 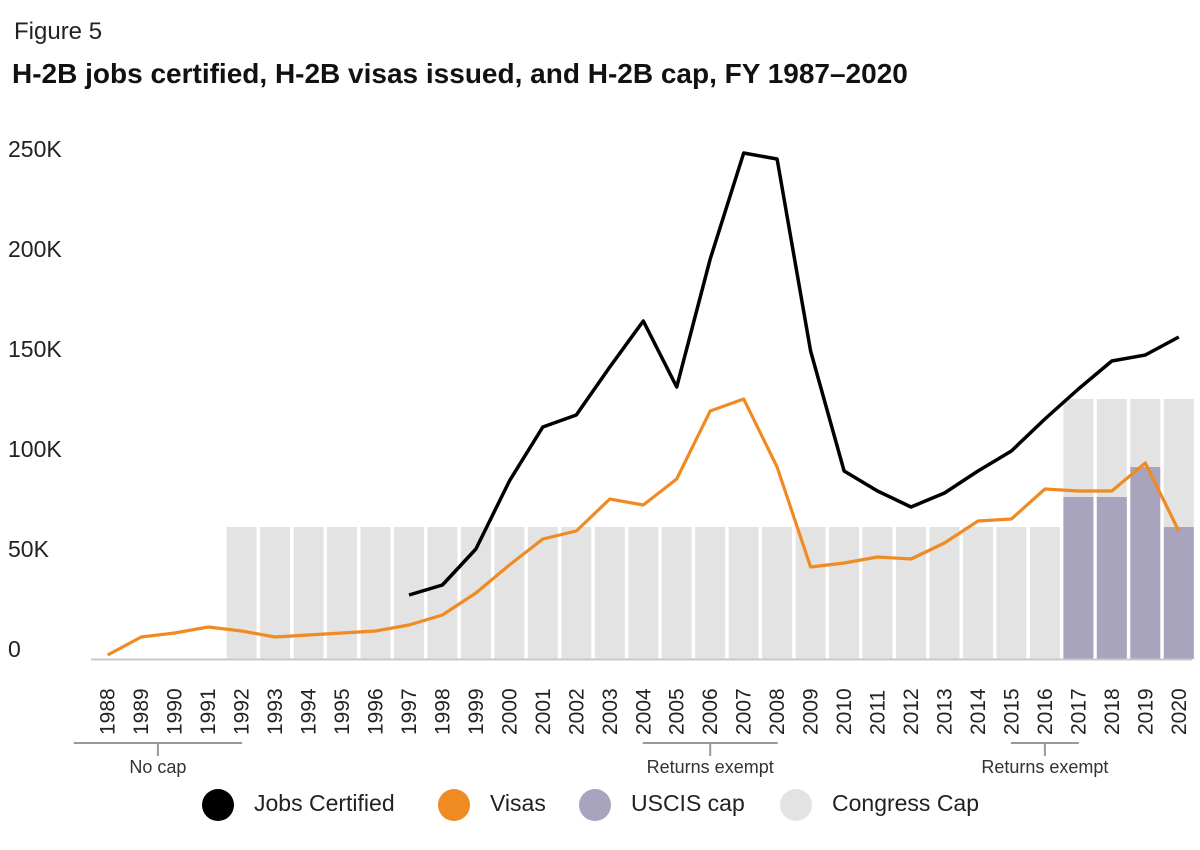 I want to click on x-tick-label: 1996, so click(x=376, y=711).